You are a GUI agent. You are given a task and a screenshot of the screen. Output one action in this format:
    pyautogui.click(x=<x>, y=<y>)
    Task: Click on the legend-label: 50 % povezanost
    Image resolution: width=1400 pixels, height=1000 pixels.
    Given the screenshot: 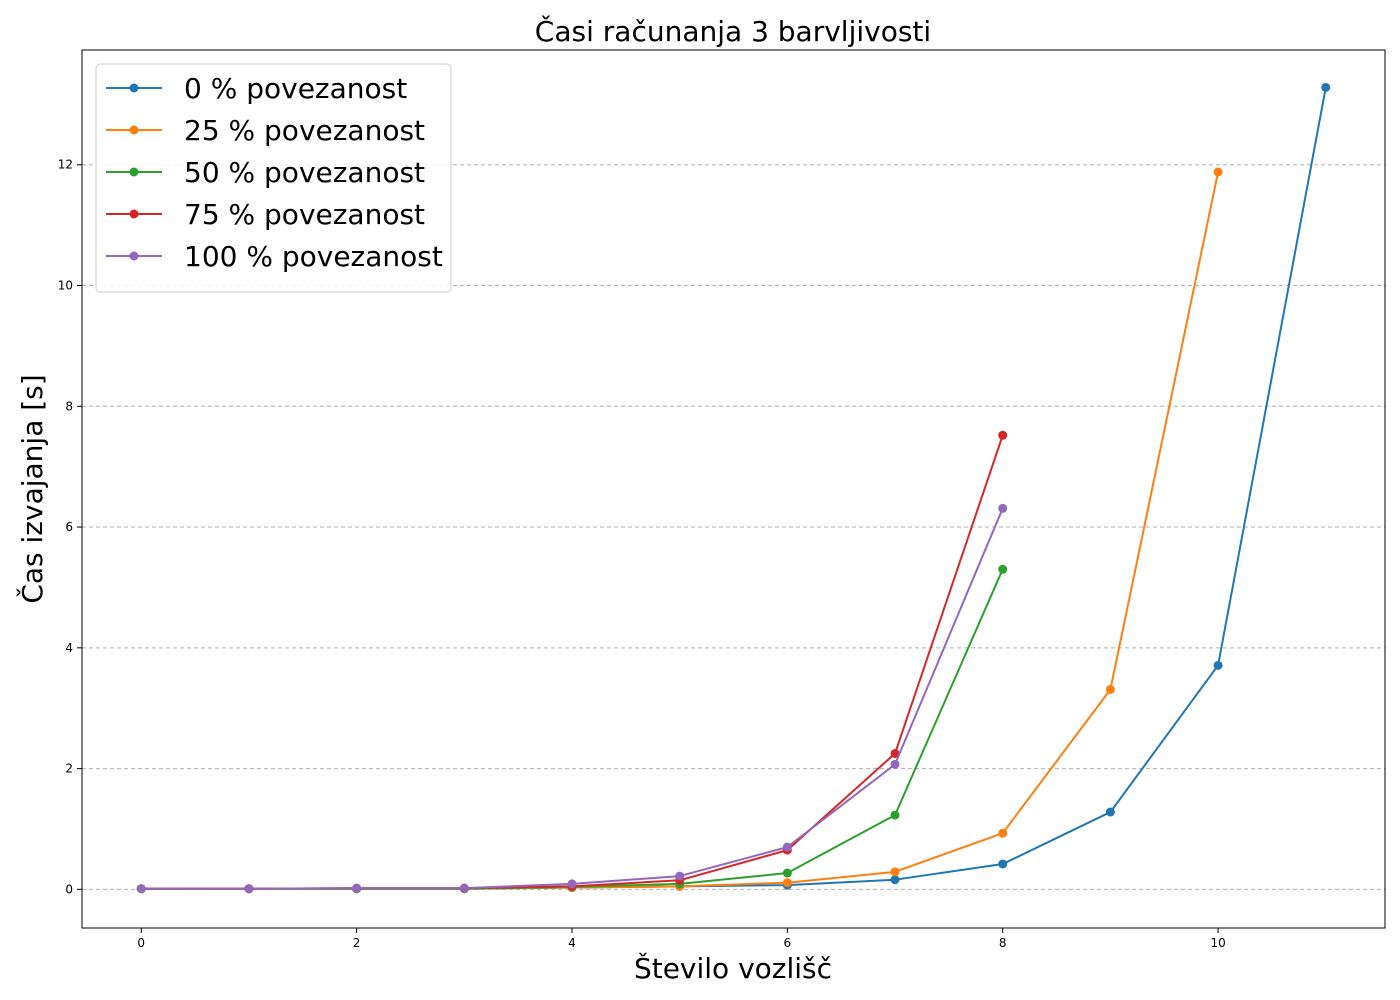 What is the action you would take?
    pyautogui.click(x=304, y=172)
    